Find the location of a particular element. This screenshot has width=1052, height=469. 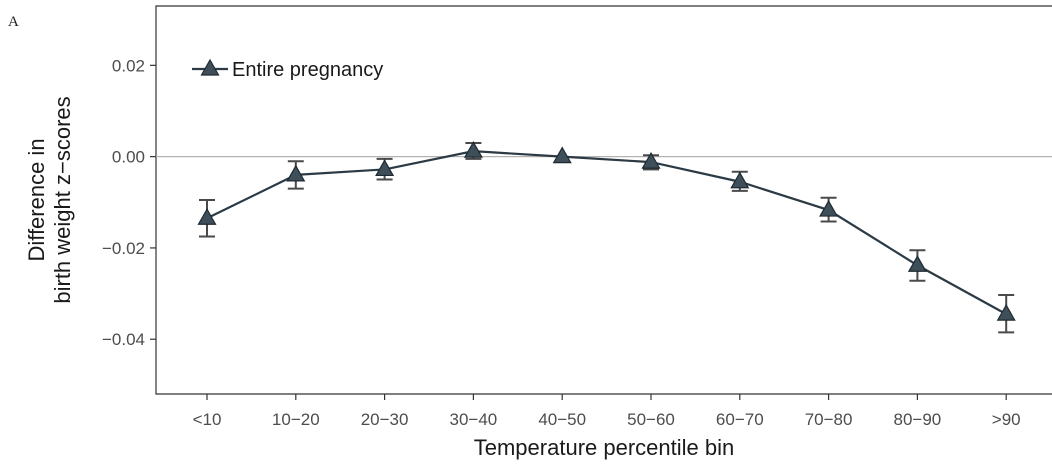

legend: Entire pregnancy is located at coordinates (287, 69).